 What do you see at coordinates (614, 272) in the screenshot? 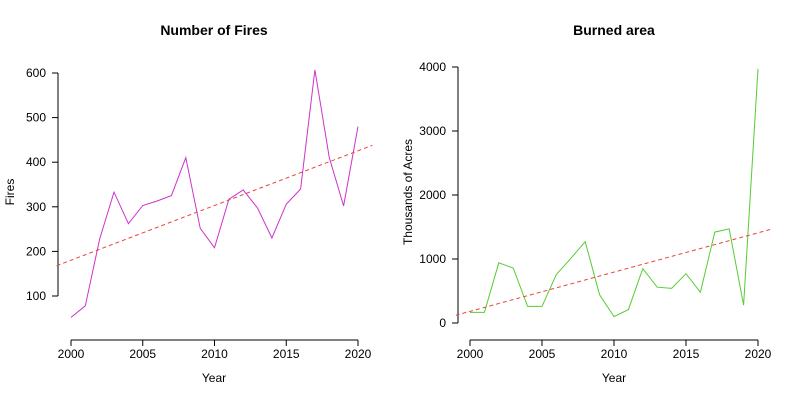
I see `burned-area-trend-line` at bounding box center [614, 272].